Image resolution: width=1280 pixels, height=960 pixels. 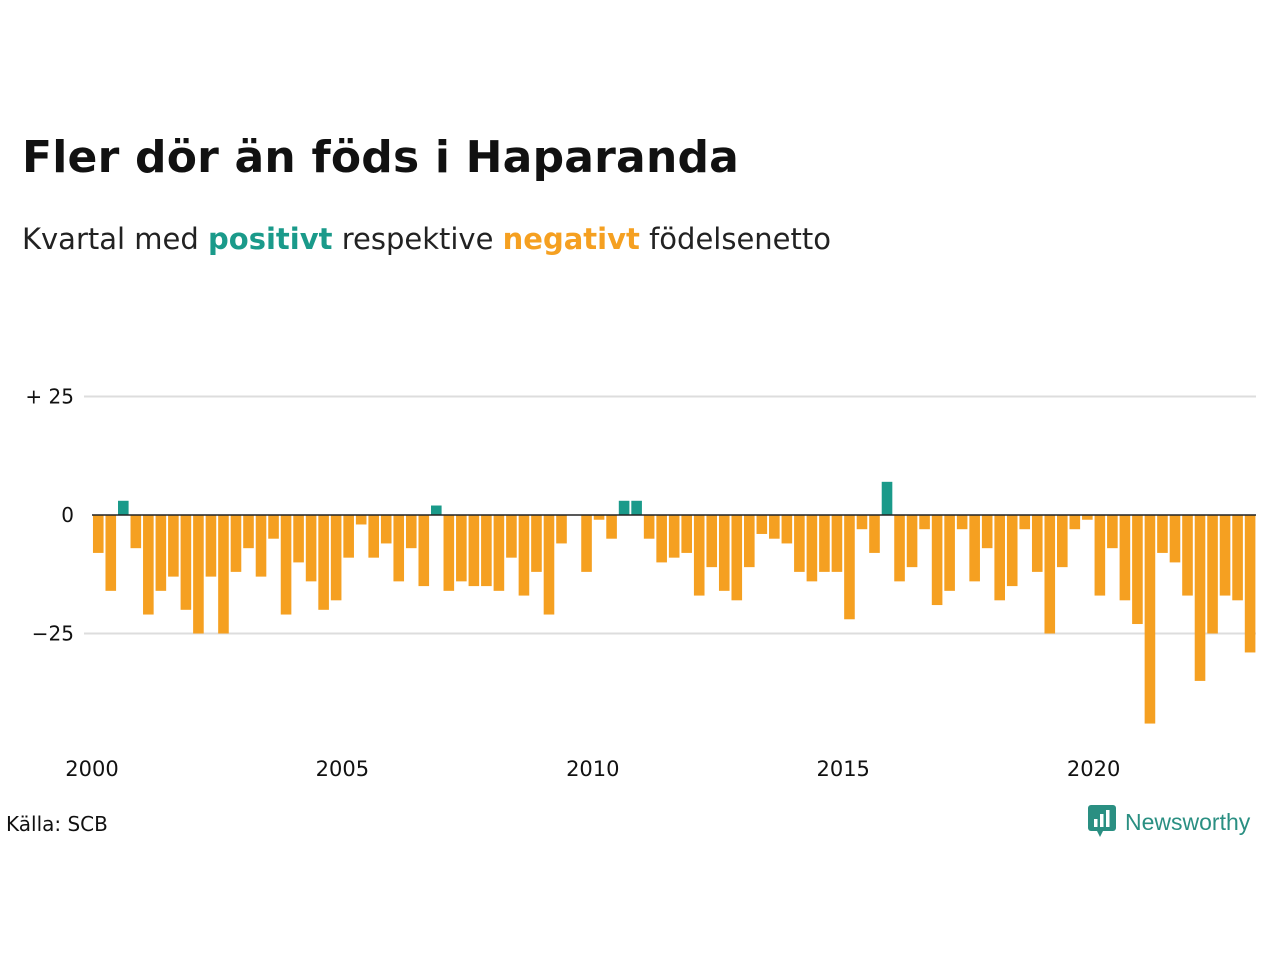 I want to click on y-tick-label: 0, so click(x=67, y=515).